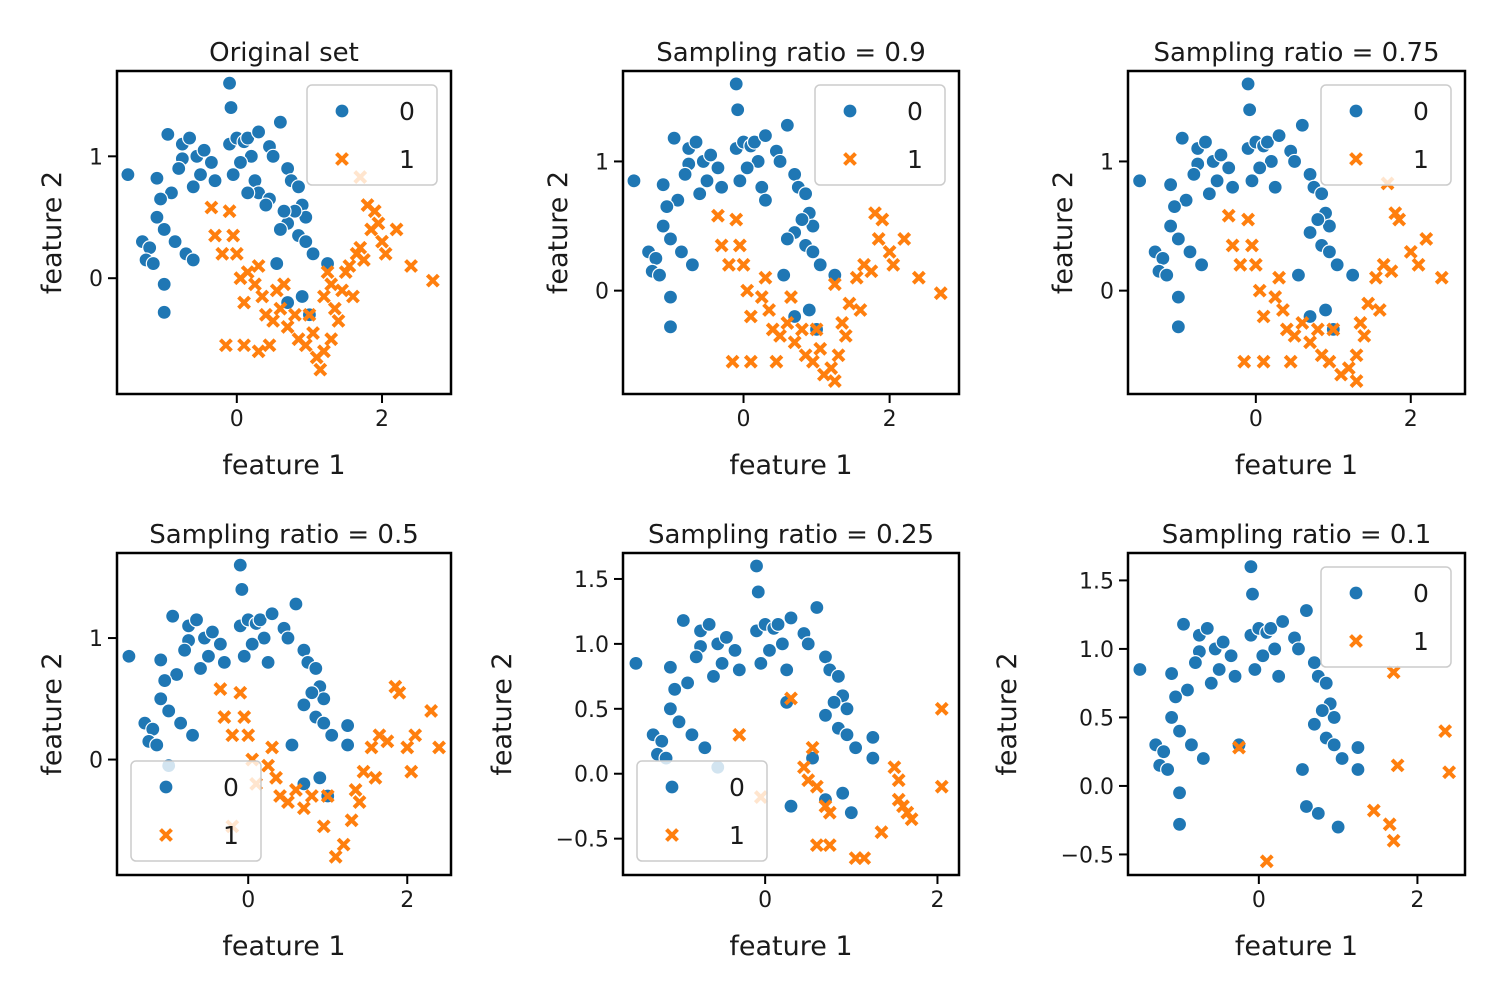 The height and width of the screenshot is (1000, 1500). I want to click on legend-label: 1, so click(407, 159).